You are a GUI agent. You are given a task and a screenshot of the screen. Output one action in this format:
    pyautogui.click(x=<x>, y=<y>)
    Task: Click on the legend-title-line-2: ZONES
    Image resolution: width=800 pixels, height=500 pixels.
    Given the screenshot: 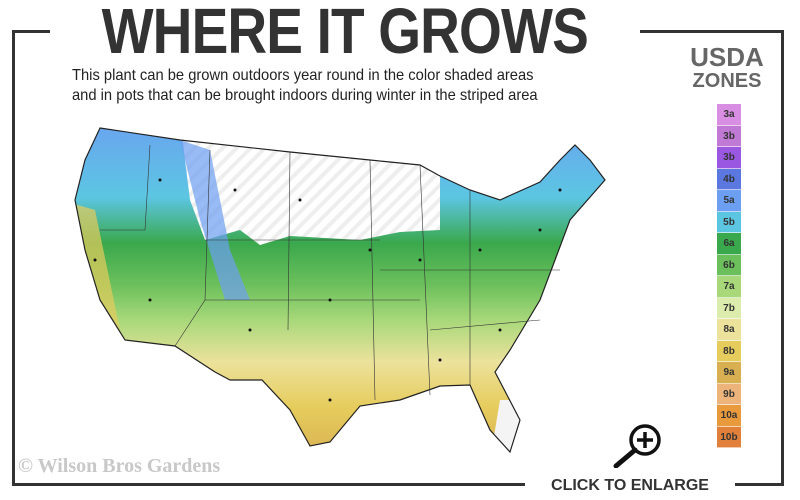 What is the action you would take?
    pyautogui.click(x=727, y=81)
    